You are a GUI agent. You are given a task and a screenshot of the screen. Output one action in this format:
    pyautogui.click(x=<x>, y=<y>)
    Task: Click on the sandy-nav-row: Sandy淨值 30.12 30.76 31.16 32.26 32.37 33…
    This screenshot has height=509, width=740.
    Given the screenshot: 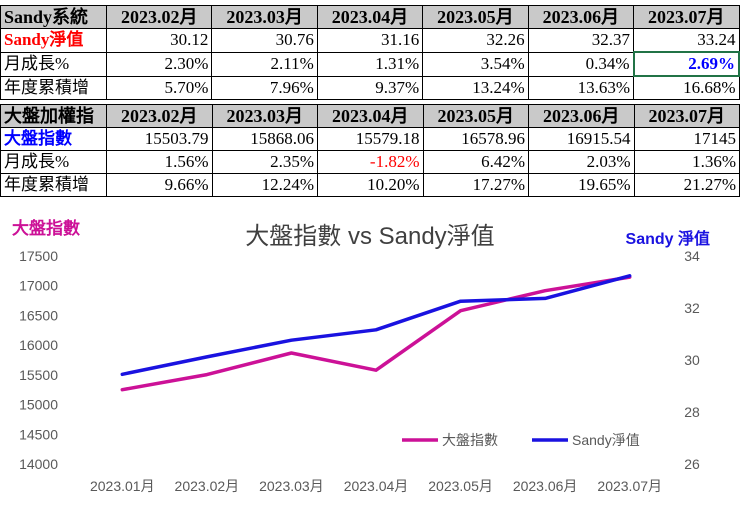 What is the action you would take?
    pyautogui.click(x=370, y=40)
    